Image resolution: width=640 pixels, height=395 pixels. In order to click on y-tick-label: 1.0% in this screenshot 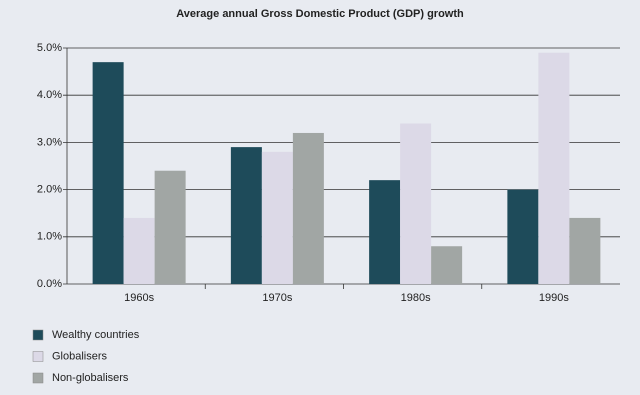, I will do `click(49, 237)`.